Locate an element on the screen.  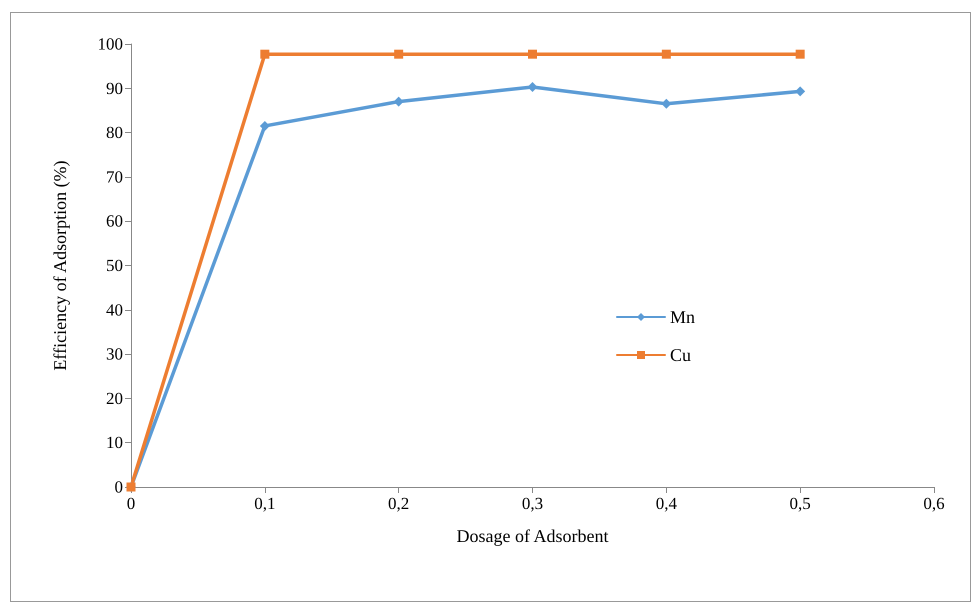
legend-label: Cu is located at coordinates (681, 355).